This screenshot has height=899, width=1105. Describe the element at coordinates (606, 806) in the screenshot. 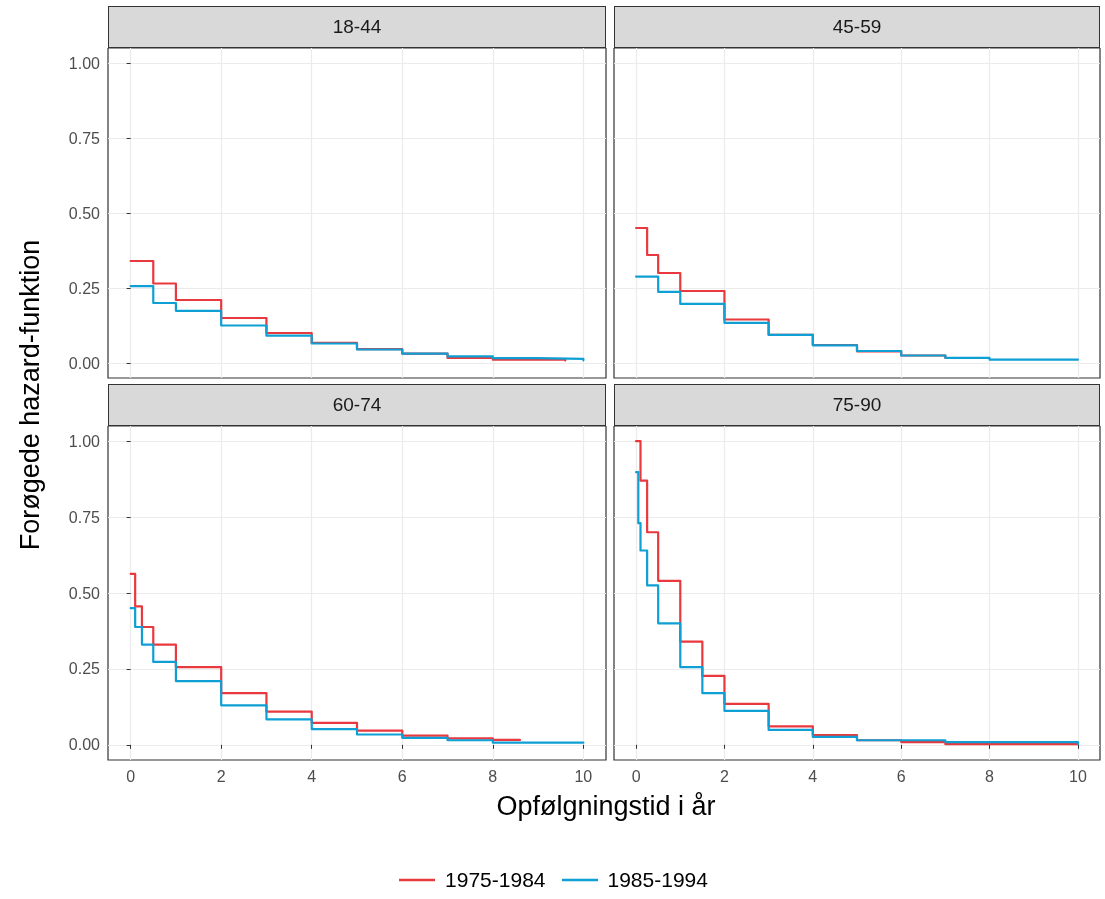

I see `x-axis-title: Opfølgningstid i år` at that location.